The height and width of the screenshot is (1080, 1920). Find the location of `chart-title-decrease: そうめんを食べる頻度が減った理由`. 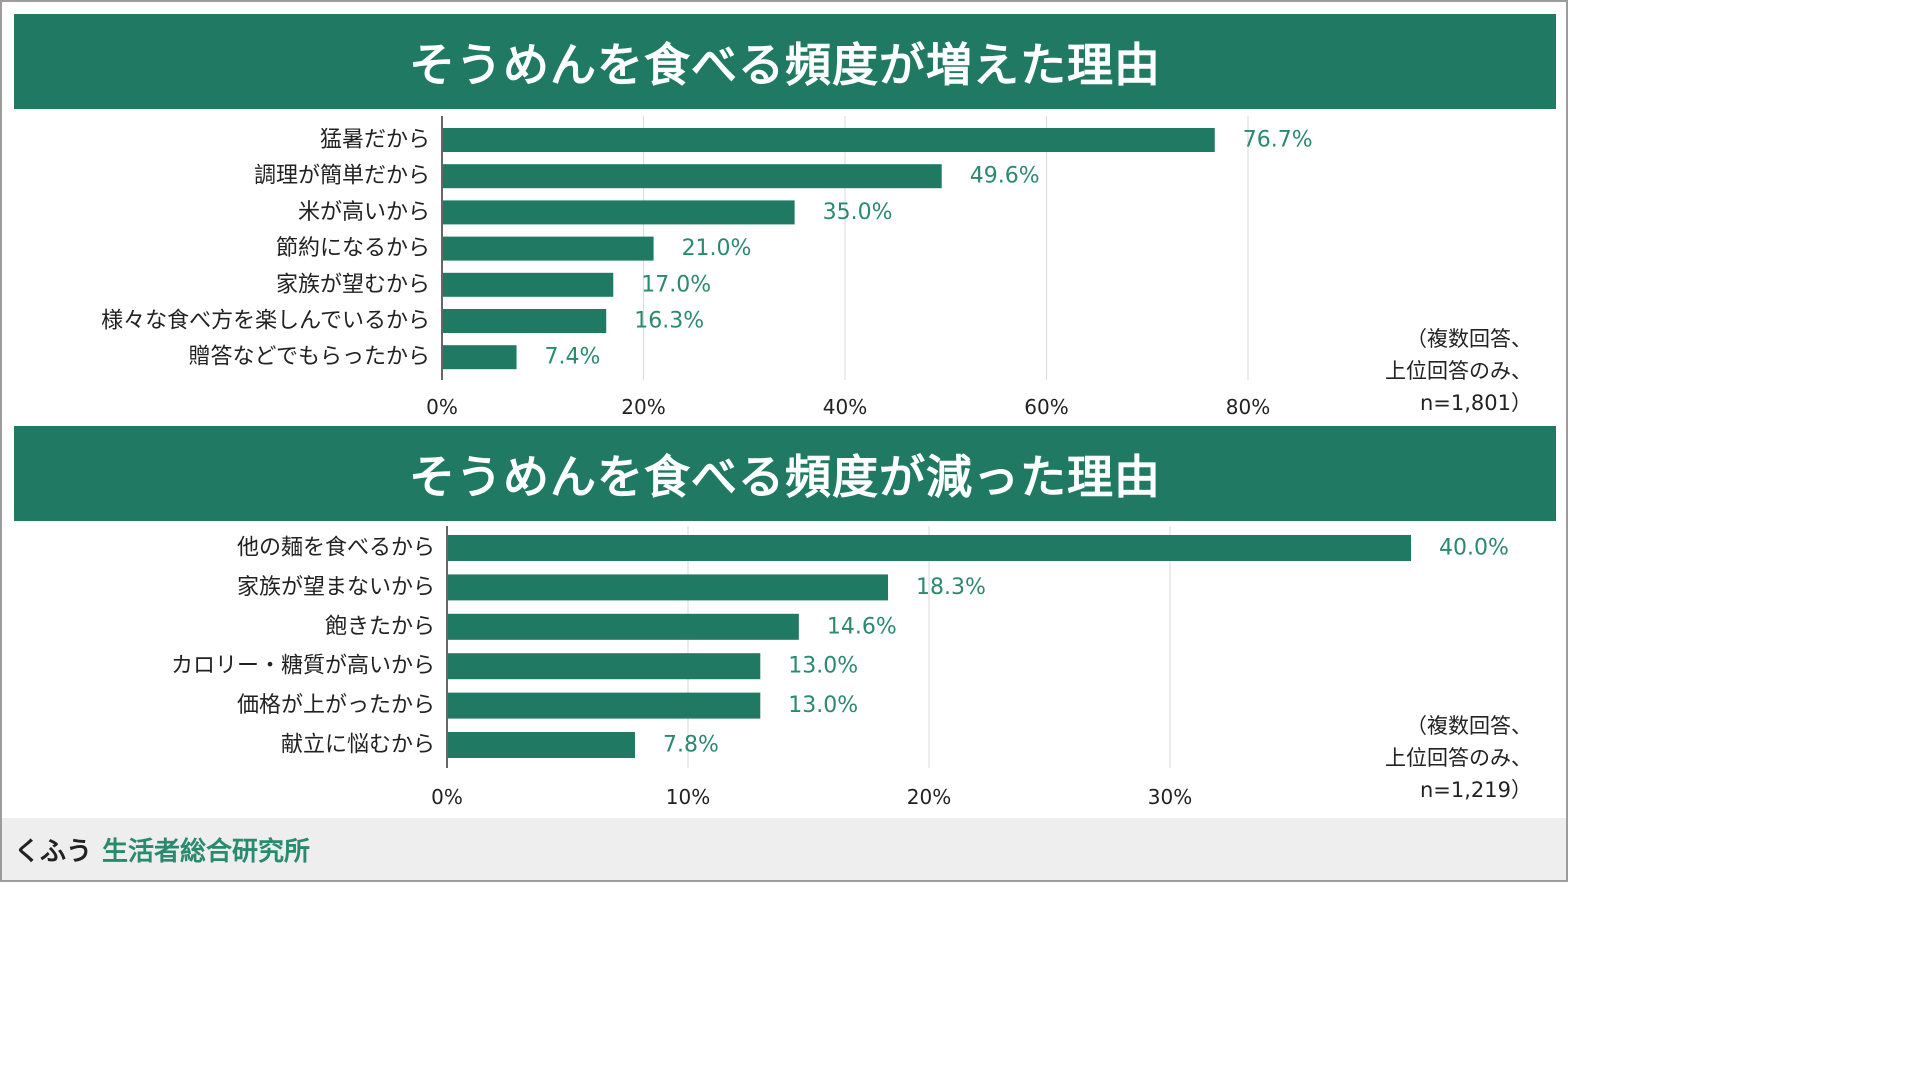

chart-title-decrease: そうめんを食べる頻度が減った理由 is located at coordinates (785, 473).